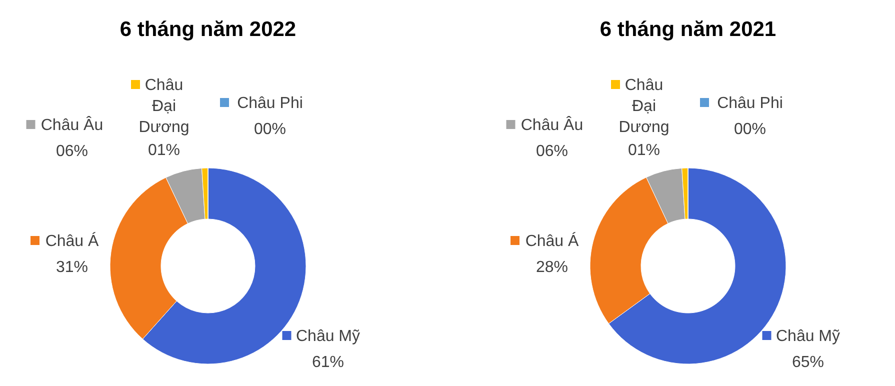 The image size is (895, 386). Describe the element at coordinates (328, 362) in the screenshot. I see `data-label: 61%` at that location.